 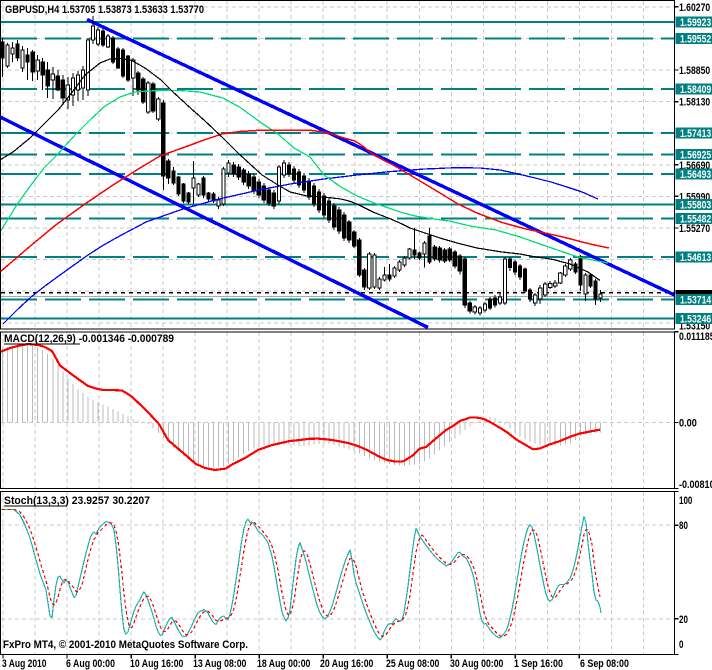 I want to click on svg-text: 10 Aug 16:00, so click(x=156, y=664).